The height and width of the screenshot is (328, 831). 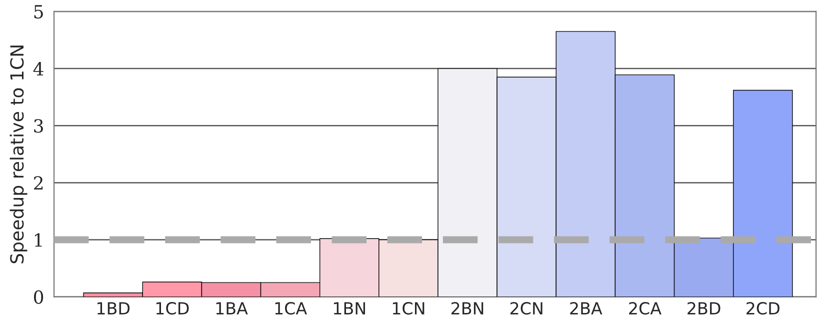 I want to click on x-tick-label: 2BA, so click(x=586, y=308).